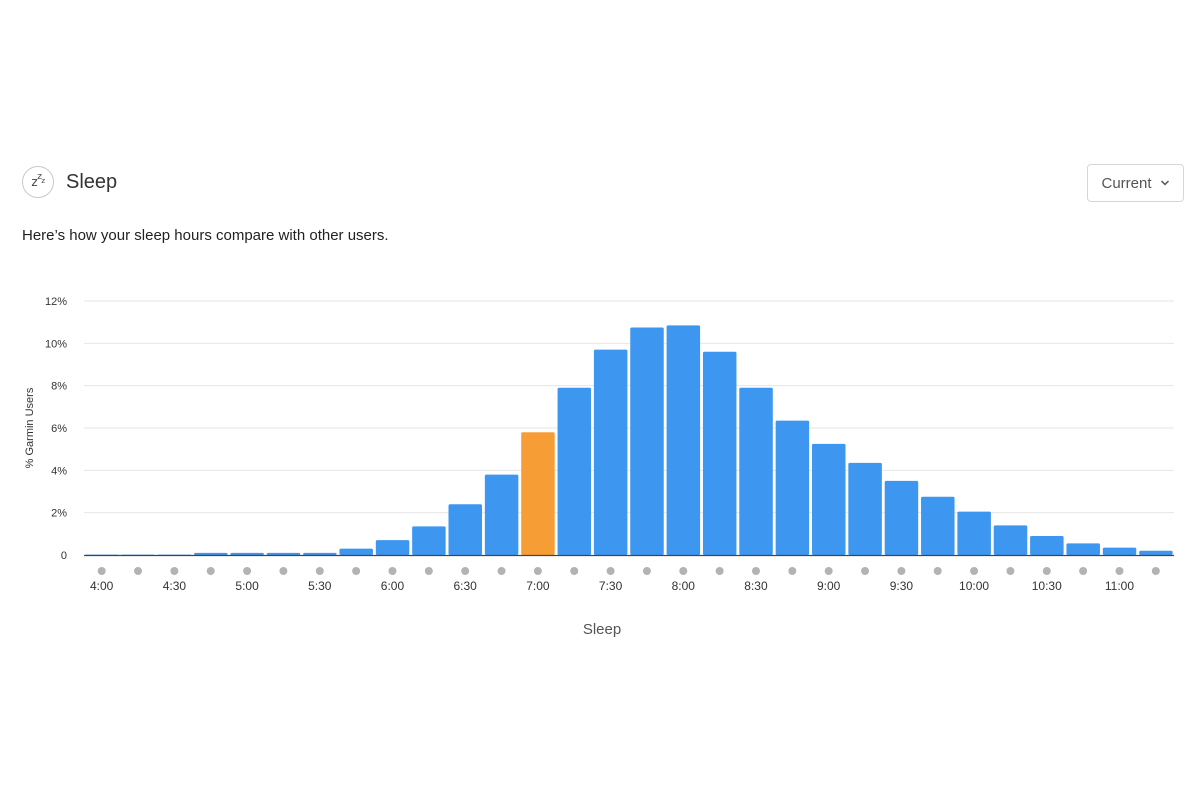 This screenshot has height=800, width=1200. I want to click on y-tick-label: 0, so click(64, 556).